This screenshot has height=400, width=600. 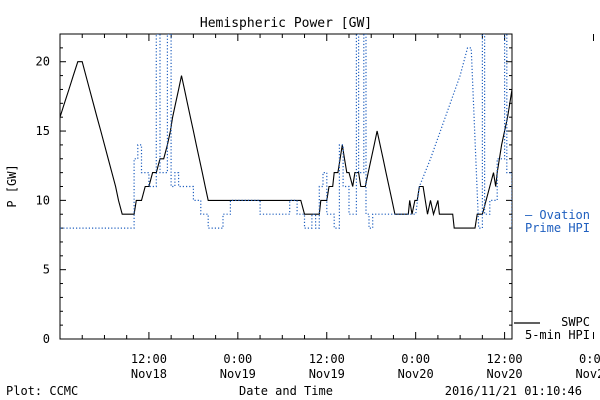 I want to click on legend-ovation-line1: — Ovation, so click(x=557, y=215).